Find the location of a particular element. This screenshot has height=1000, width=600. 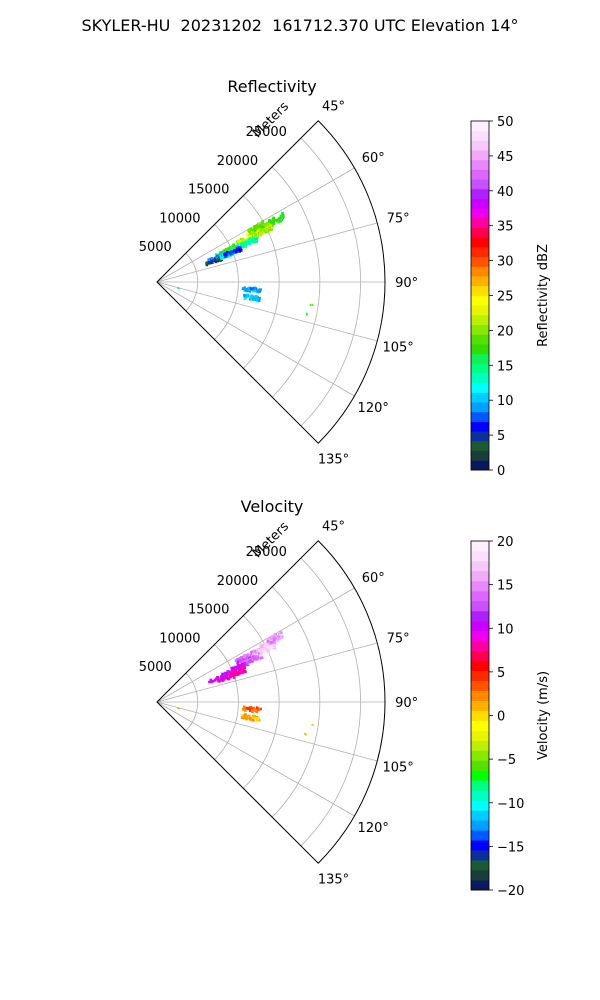

polar-frame is located at coordinates (271, 702).